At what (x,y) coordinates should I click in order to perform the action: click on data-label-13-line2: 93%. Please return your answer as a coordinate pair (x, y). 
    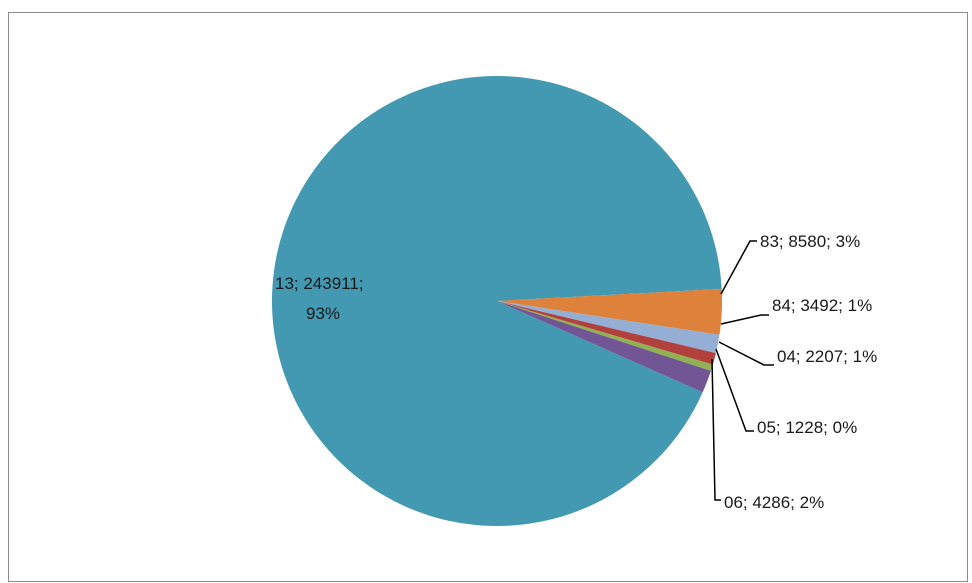
    Looking at the image, I should click on (323, 313).